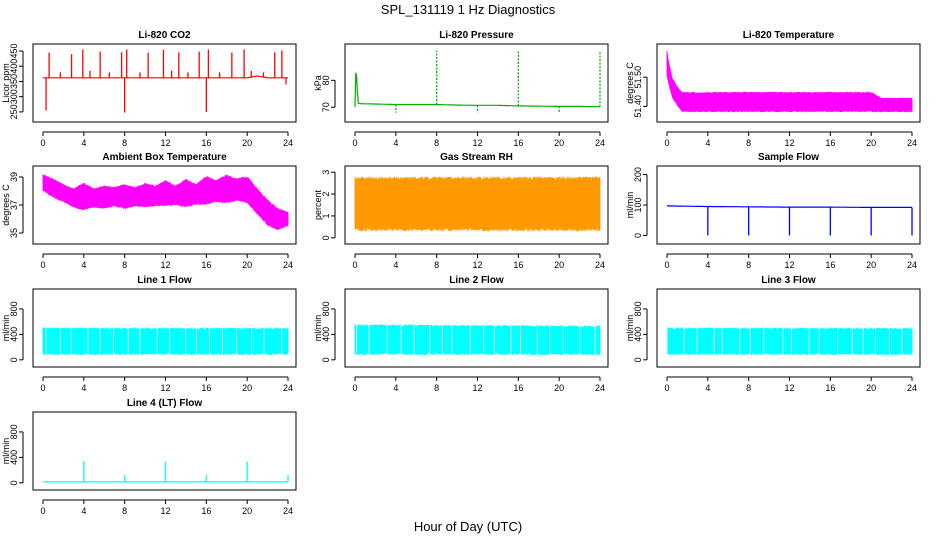 Image resolution: width=936 pixels, height=540 pixels. Describe the element at coordinates (326, 194) in the screenshot. I see `y-tick-label: 2` at that location.